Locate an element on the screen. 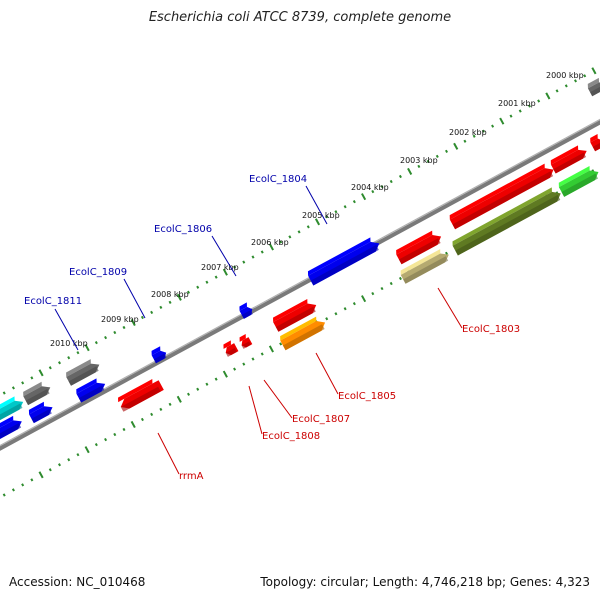 This screenshot has height=600, width=600. gene-far-right-gray-shade is located at coordinates (595, 90).